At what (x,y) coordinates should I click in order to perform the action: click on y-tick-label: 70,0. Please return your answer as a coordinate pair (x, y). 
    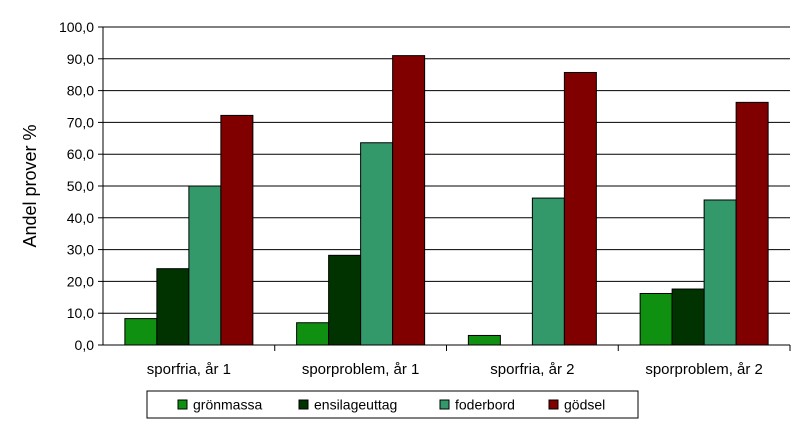
    Looking at the image, I should click on (80, 122).